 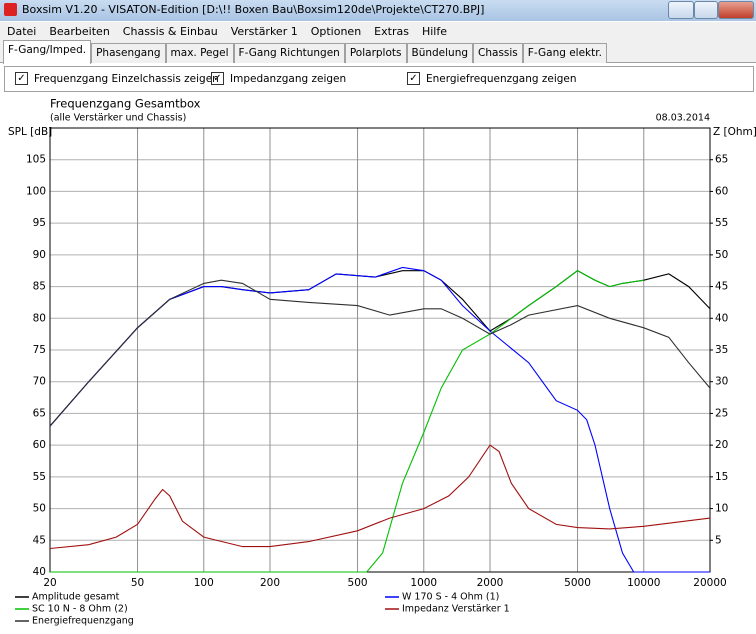 What do you see at coordinates (118, 118) in the screenshot?
I see `chart-subtitle: (alle Verstärker und Chassis)` at bounding box center [118, 118].